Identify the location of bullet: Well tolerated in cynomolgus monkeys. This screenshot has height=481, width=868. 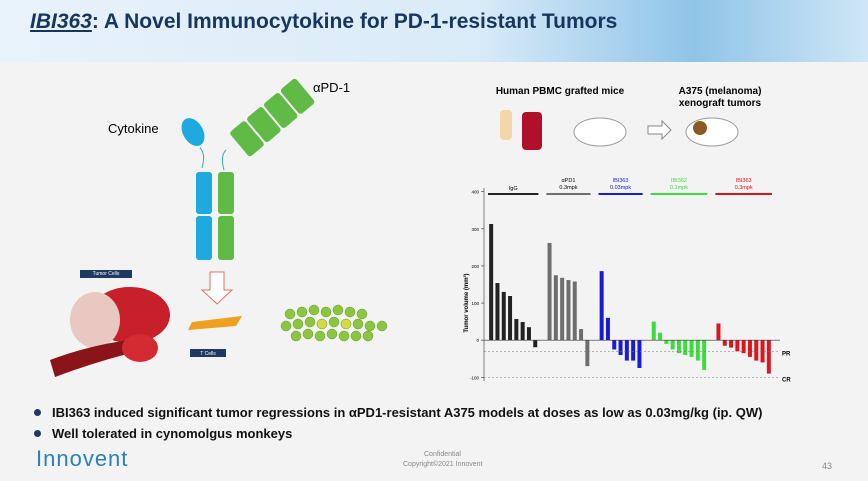
(398, 433).